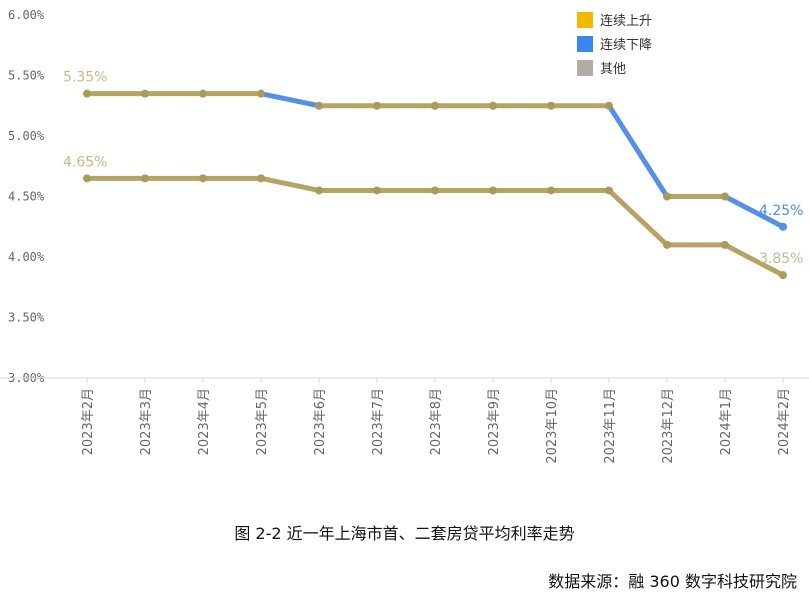 The image size is (809, 593). What do you see at coordinates (85, 162) in the screenshot?
I see `data-label: 4.65%` at bounding box center [85, 162].